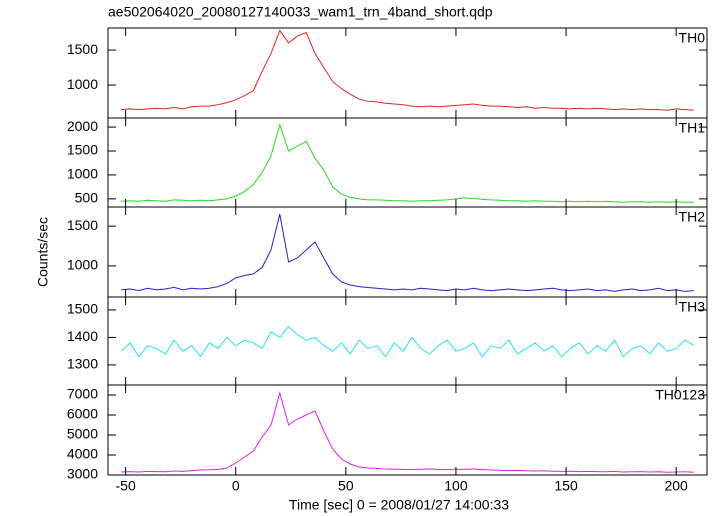 Image resolution: width=717 pixels, height=516 pixels. Describe the element at coordinates (566, 486) in the screenshot. I see `x-tick-label: 150` at that location.